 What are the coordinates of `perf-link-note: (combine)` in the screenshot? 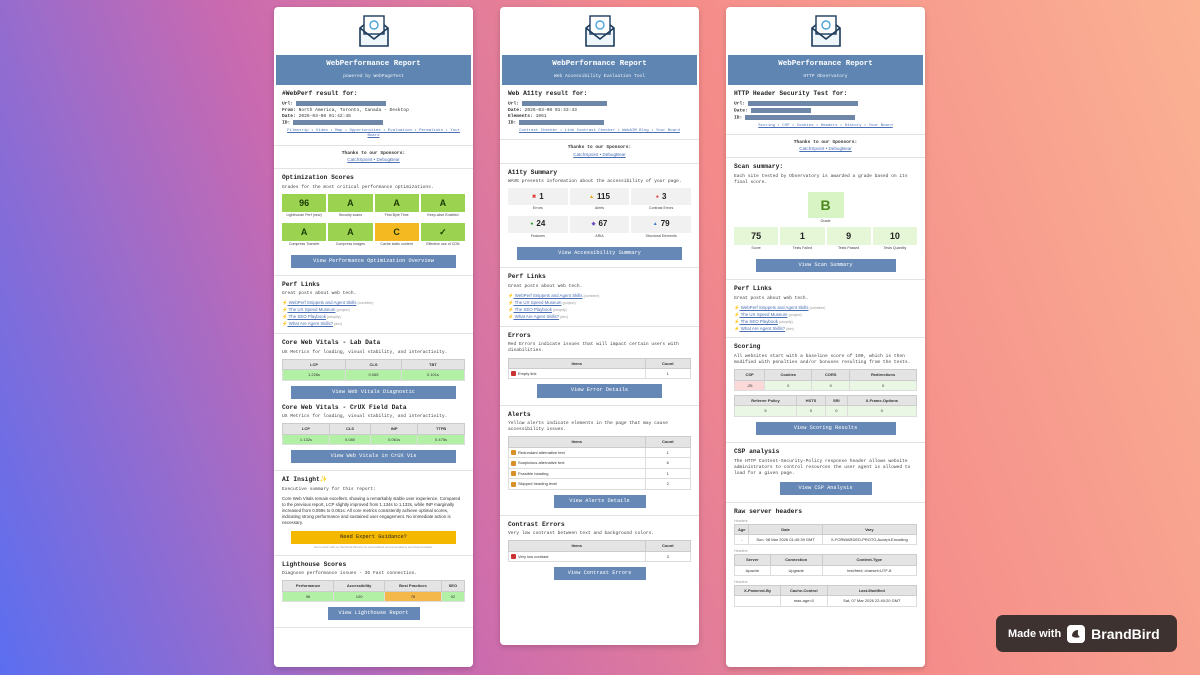 It's located at (591, 295).